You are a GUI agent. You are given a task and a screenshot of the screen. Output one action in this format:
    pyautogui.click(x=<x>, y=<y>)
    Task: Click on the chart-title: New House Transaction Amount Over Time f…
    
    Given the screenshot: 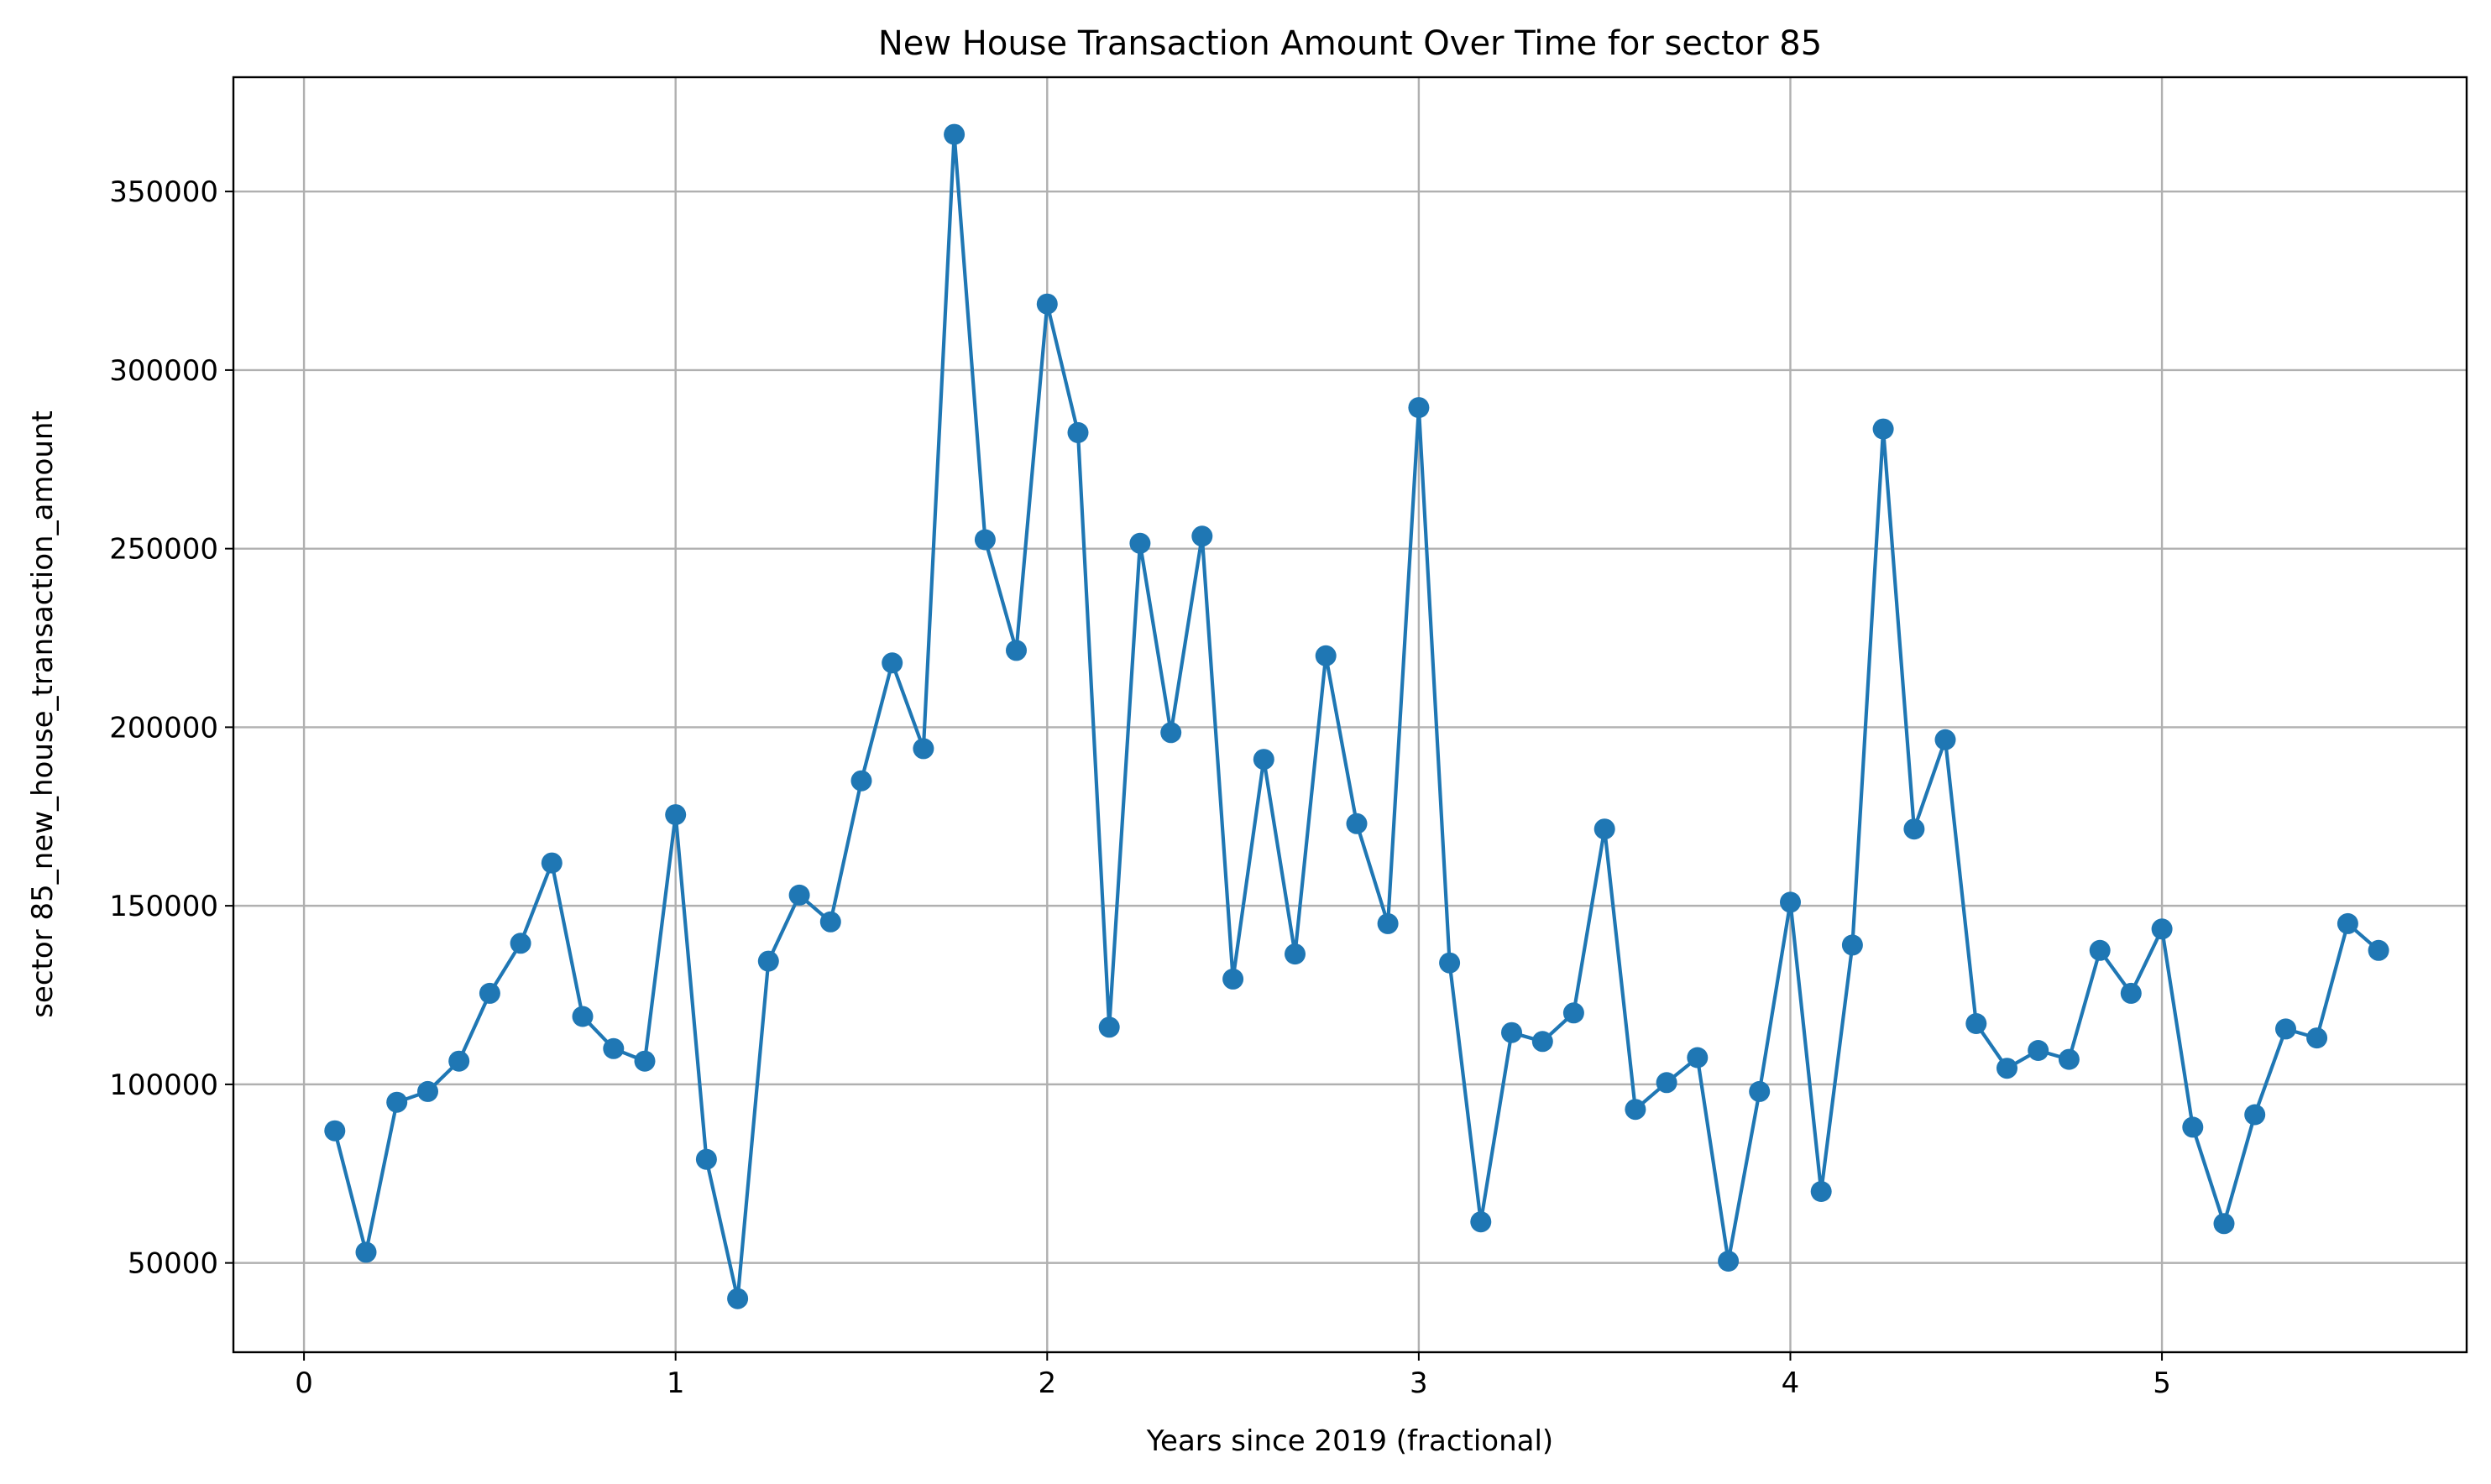 What is the action you would take?
    pyautogui.click(x=1350, y=43)
    